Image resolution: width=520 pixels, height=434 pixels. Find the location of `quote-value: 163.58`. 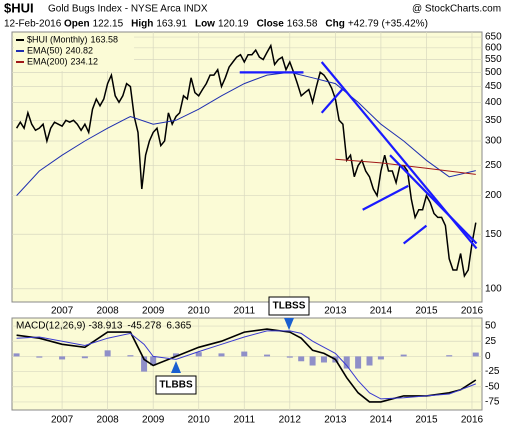

quote-value: 163.58 is located at coordinates (302, 24).